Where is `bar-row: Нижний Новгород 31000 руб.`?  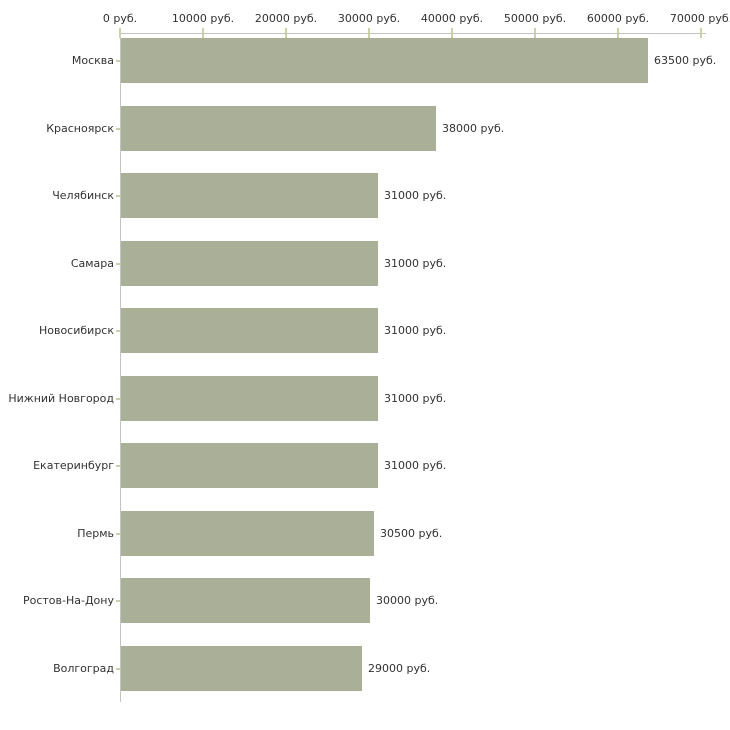
bar-row: Нижний Новгород 31000 руб. is located at coordinates (365, 398).